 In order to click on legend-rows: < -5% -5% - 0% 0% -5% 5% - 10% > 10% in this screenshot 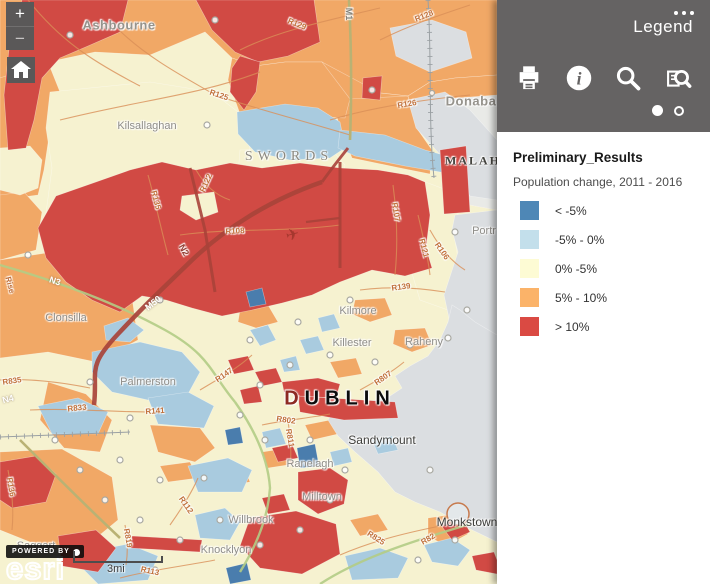, I will do `click(603, 268)`.